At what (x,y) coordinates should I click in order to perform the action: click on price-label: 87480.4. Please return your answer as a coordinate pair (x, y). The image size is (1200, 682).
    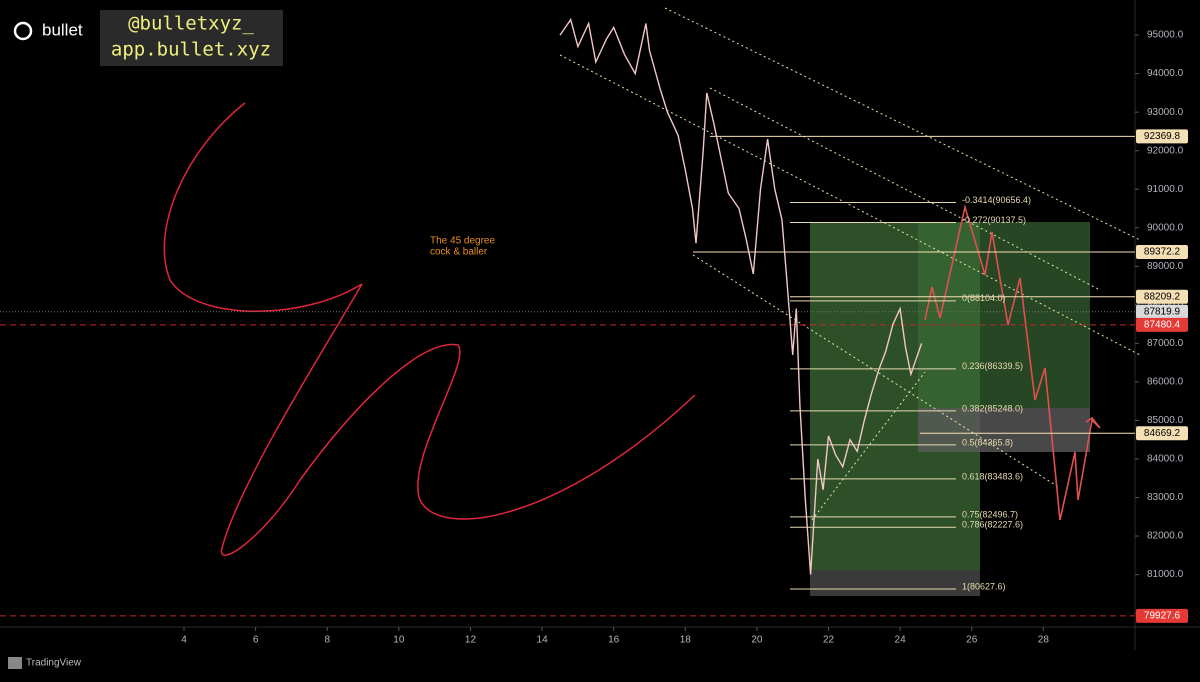
    Looking at the image, I should click on (1162, 324).